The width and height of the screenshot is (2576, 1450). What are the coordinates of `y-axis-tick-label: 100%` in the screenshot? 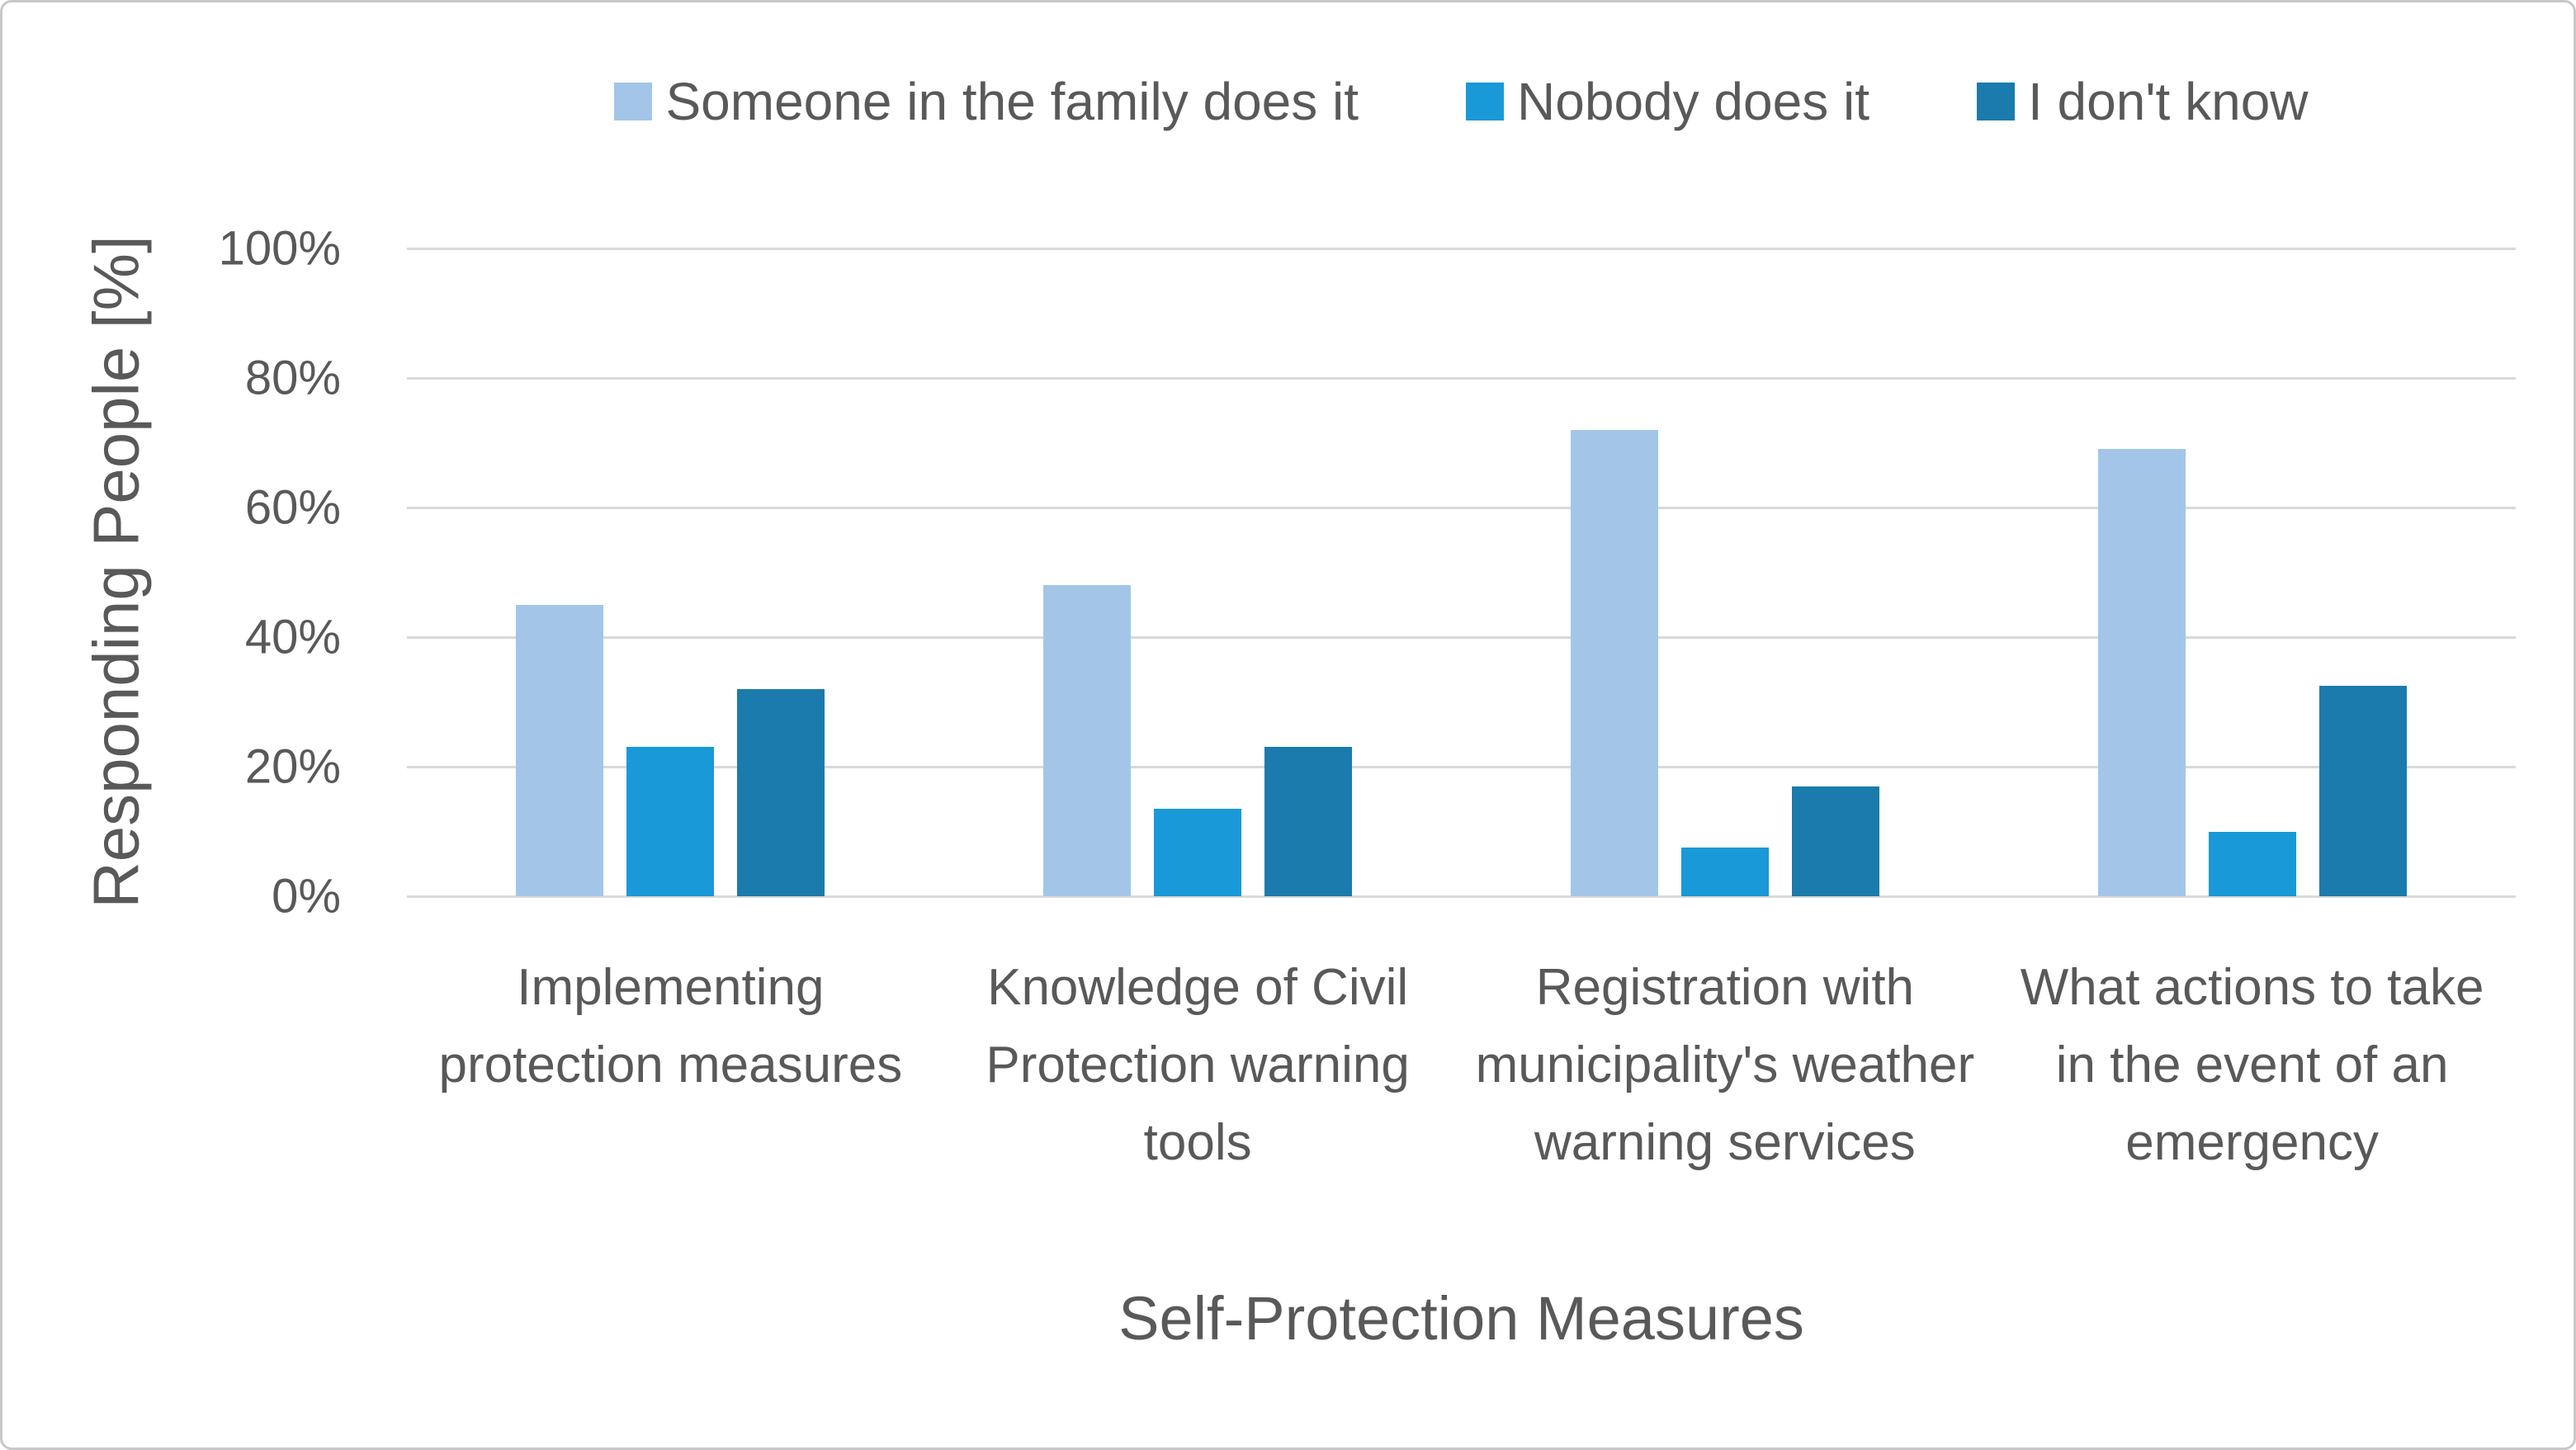 It's located at (279, 248).